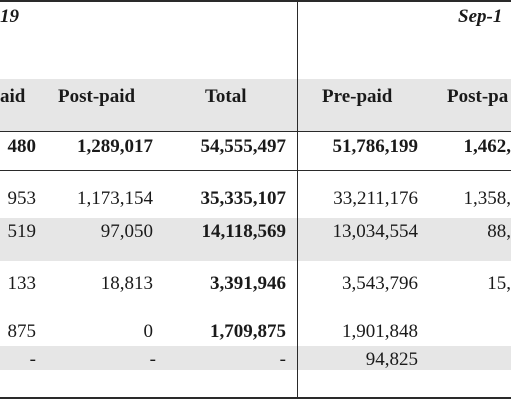 The image size is (511, 400). Describe the element at coordinates (22, 231) in the screenshot. I see `table-cell: 519` at that location.